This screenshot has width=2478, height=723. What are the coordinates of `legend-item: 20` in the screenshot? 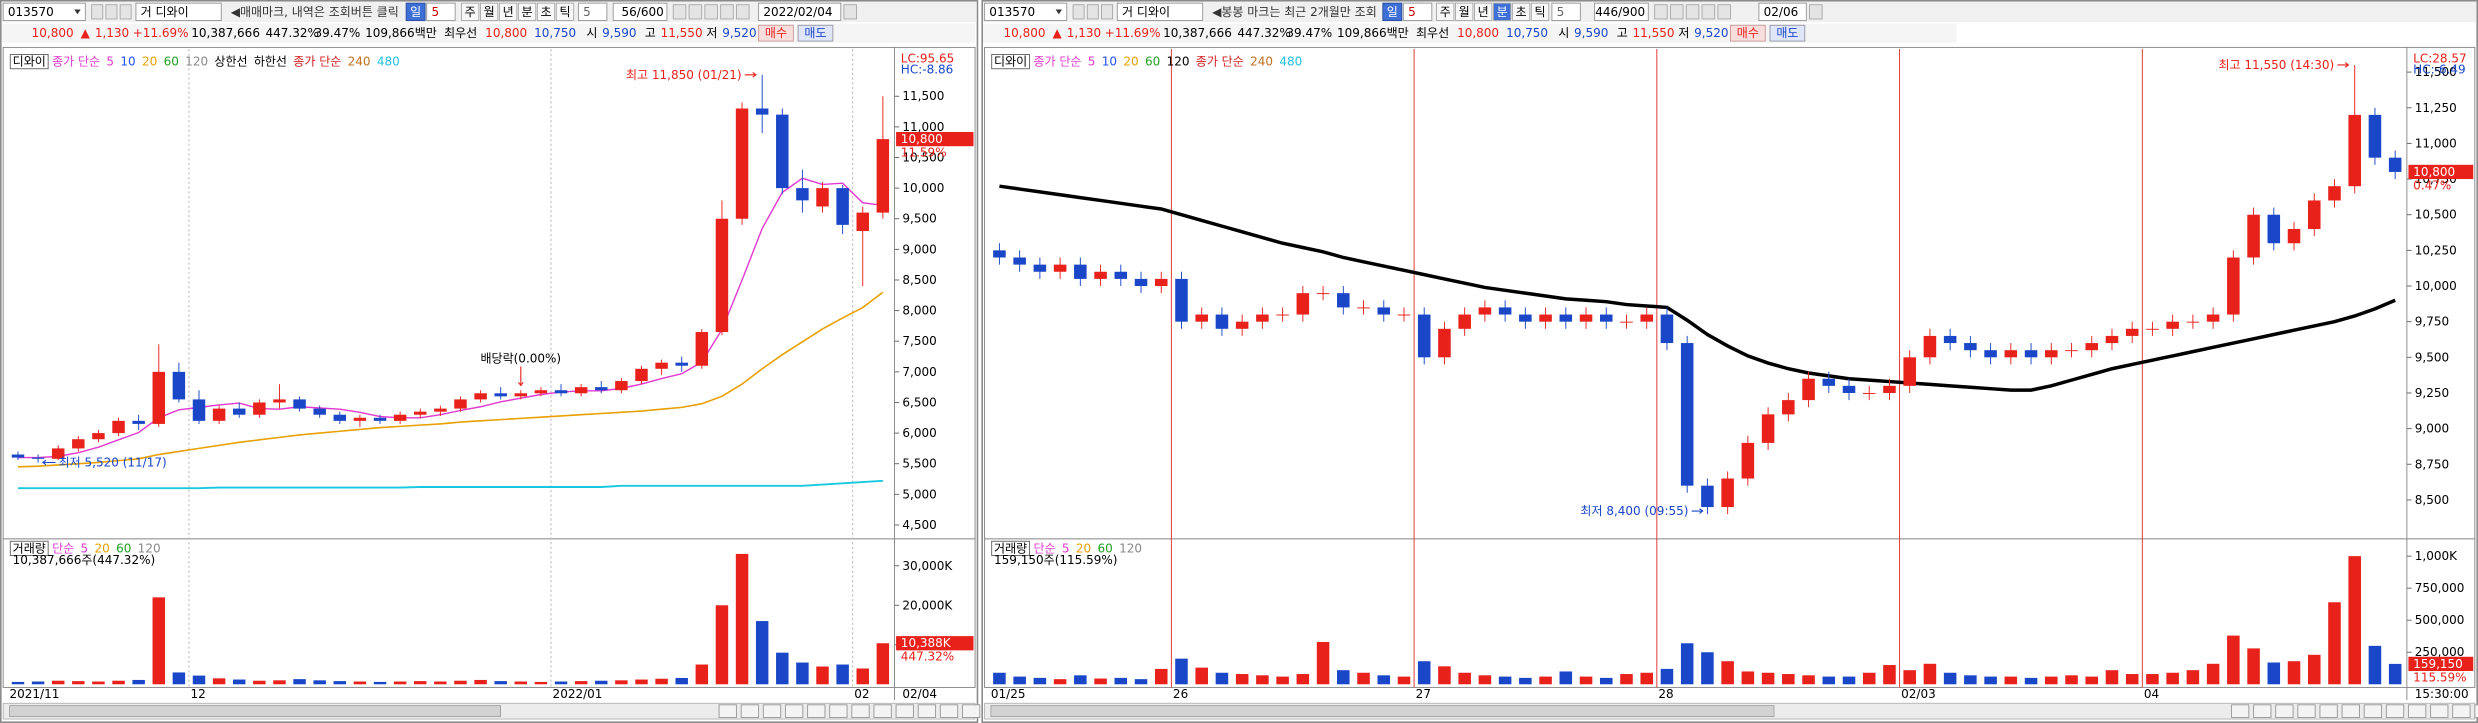 It's located at (1130, 62).